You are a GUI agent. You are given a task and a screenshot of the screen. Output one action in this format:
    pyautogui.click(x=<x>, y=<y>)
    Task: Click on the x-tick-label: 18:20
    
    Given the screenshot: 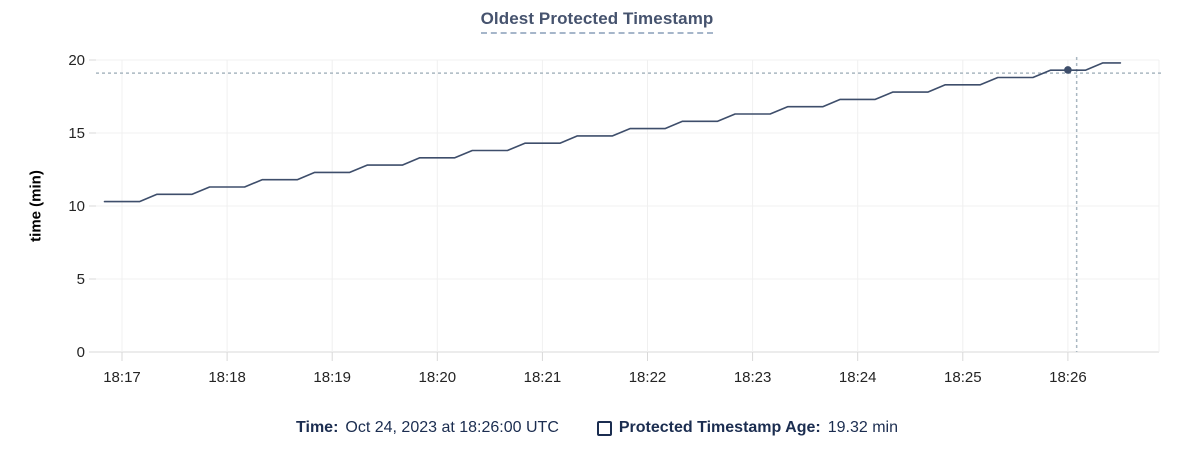 What is the action you would take?
    pyautogui.click(x=438, y=377)
    